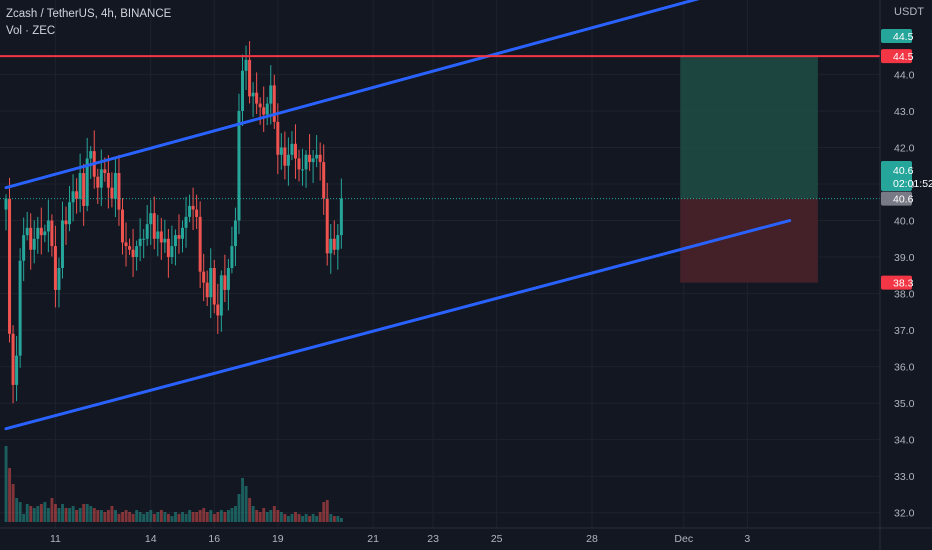 The width and height of the screenshot is (932, 550). I want to click on price-unit-label: USDT, so click(909, 12).